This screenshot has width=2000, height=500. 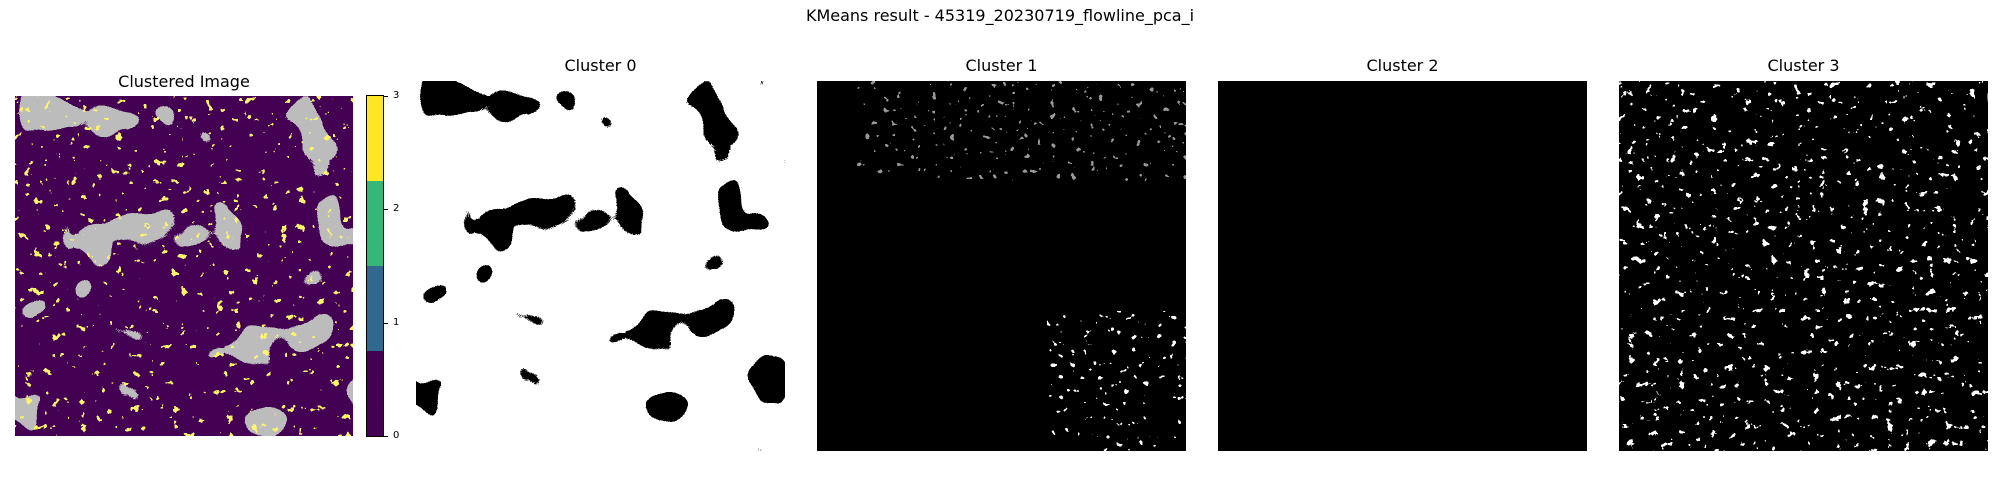 I want to click on panel-title-cluster-1: Cluster 1, so click(x=1001, y=65).